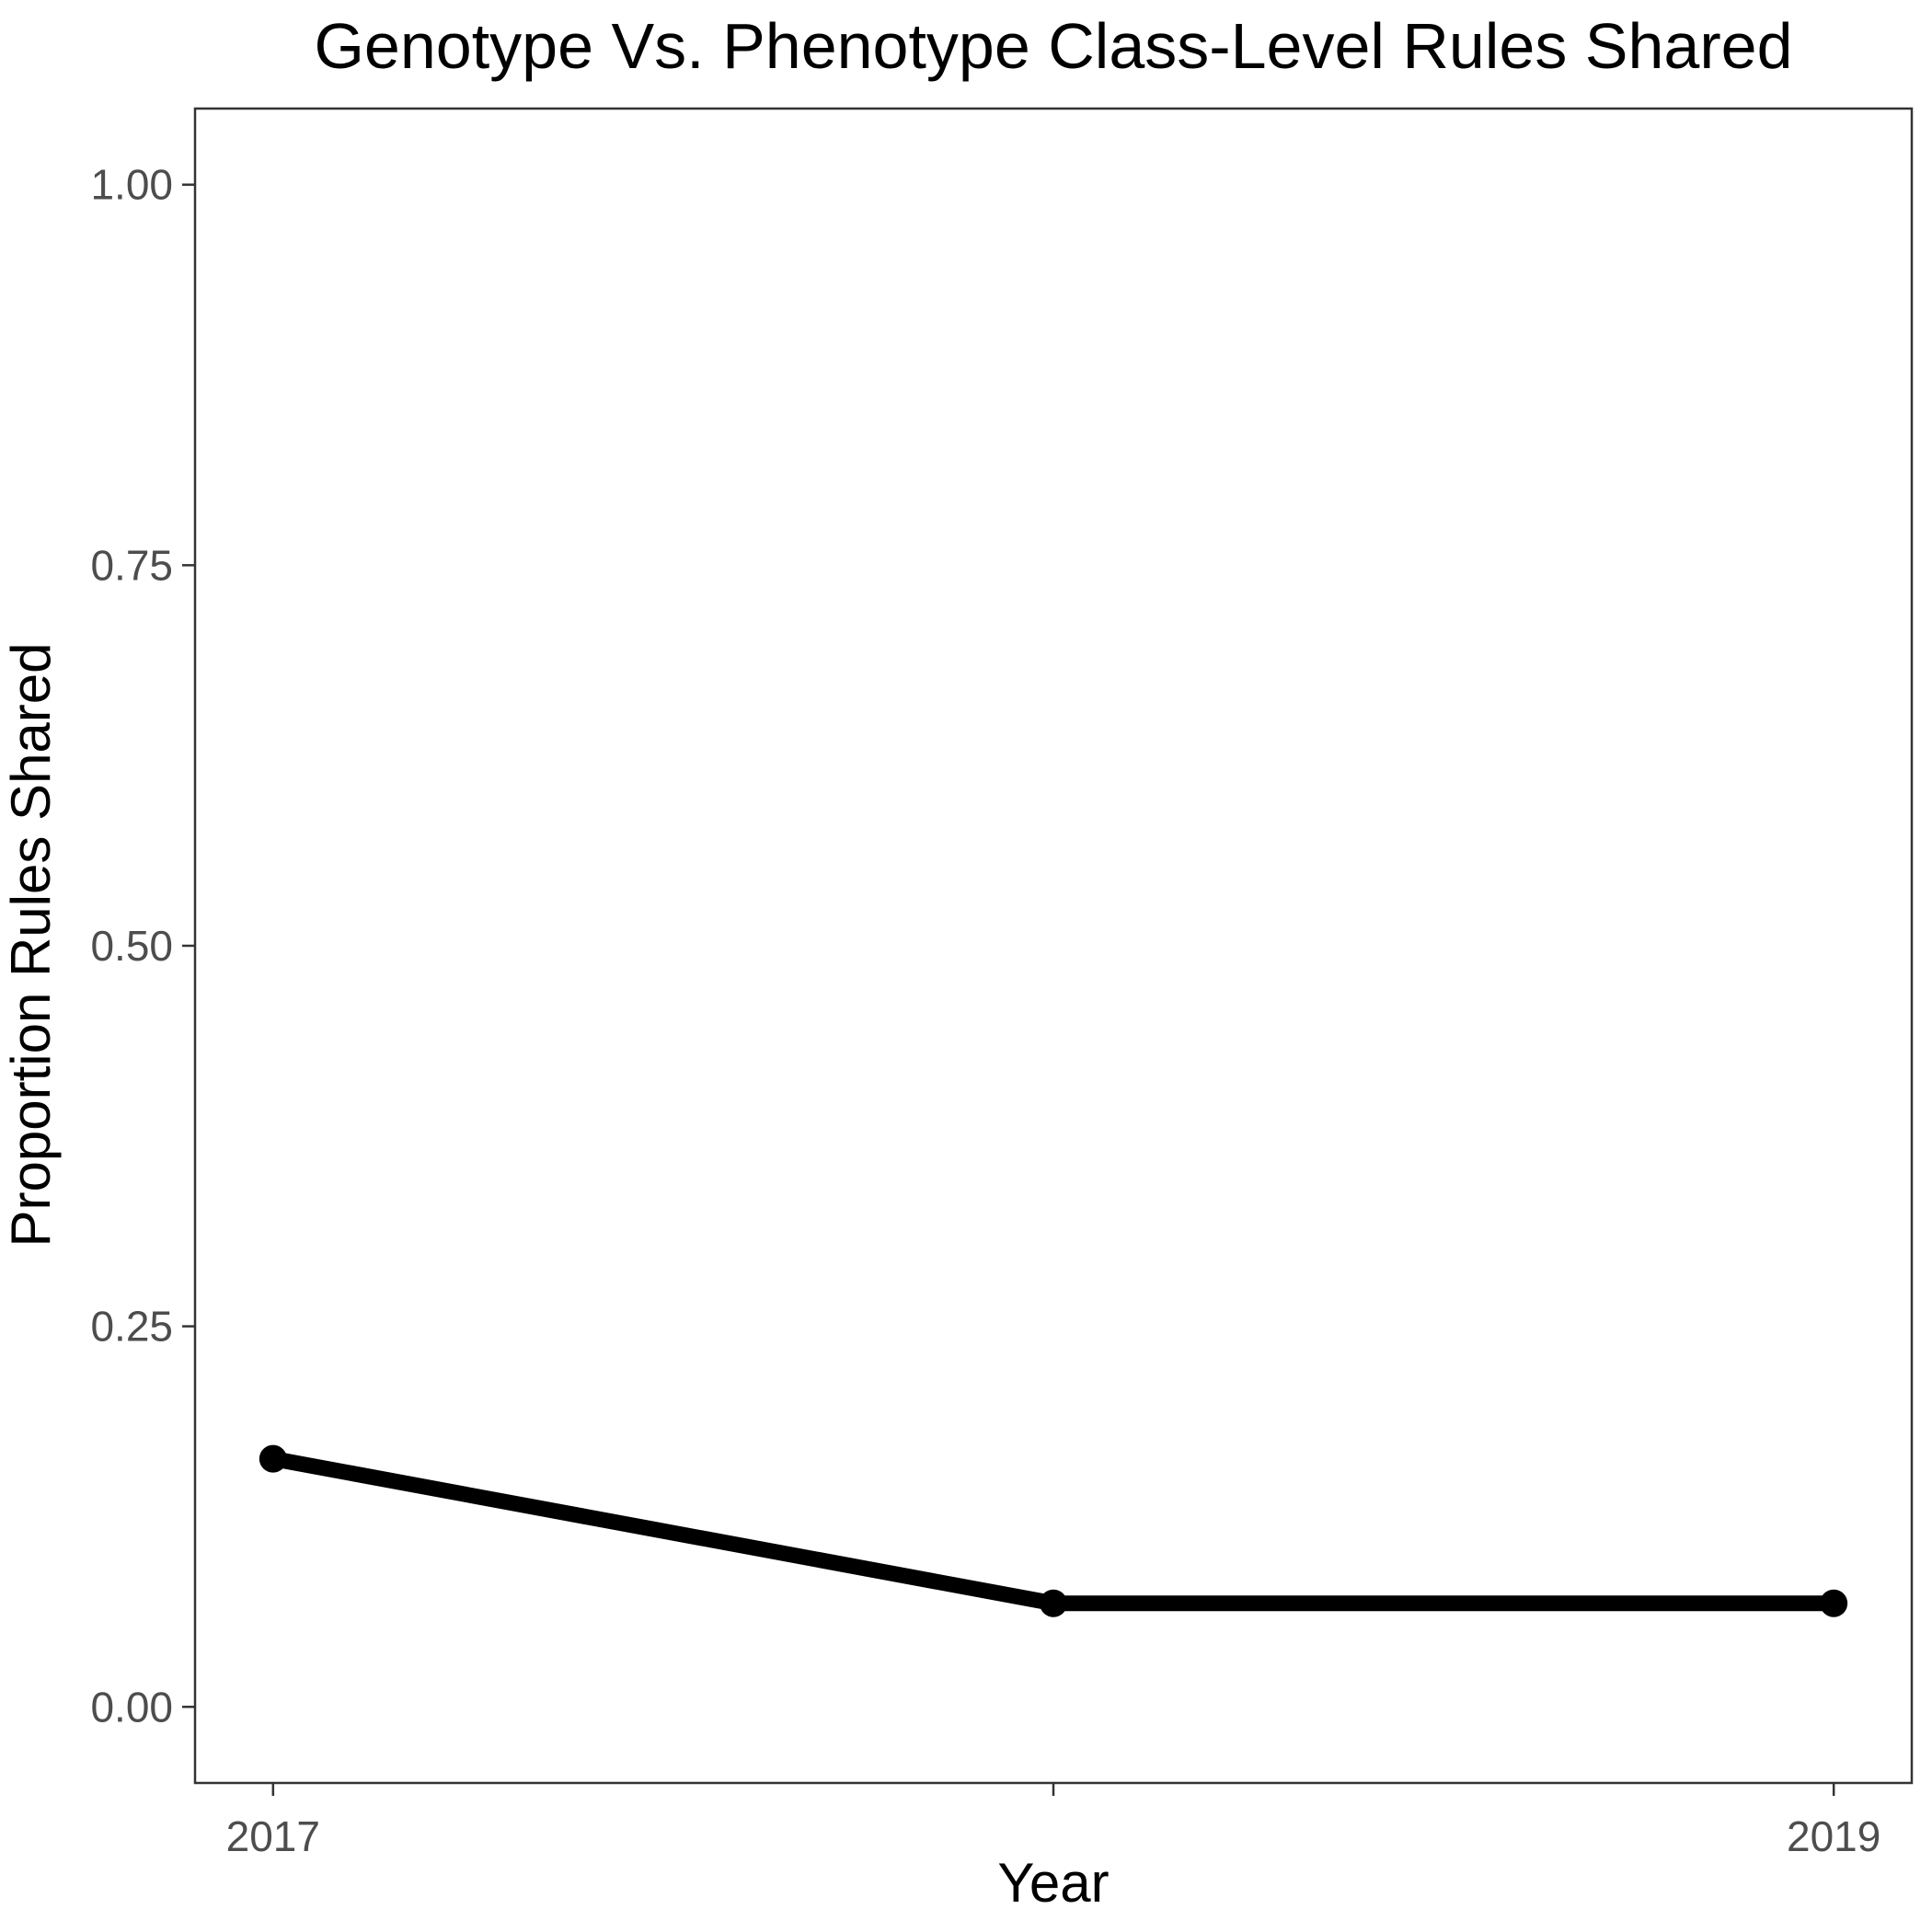 Image resolution: width=1932 pixels, height=1932 pixels. What do you see at coordinates (131, 946) in the screenshot?
I see `y-tick-label: 0.50` at bounding box center [131, 946].